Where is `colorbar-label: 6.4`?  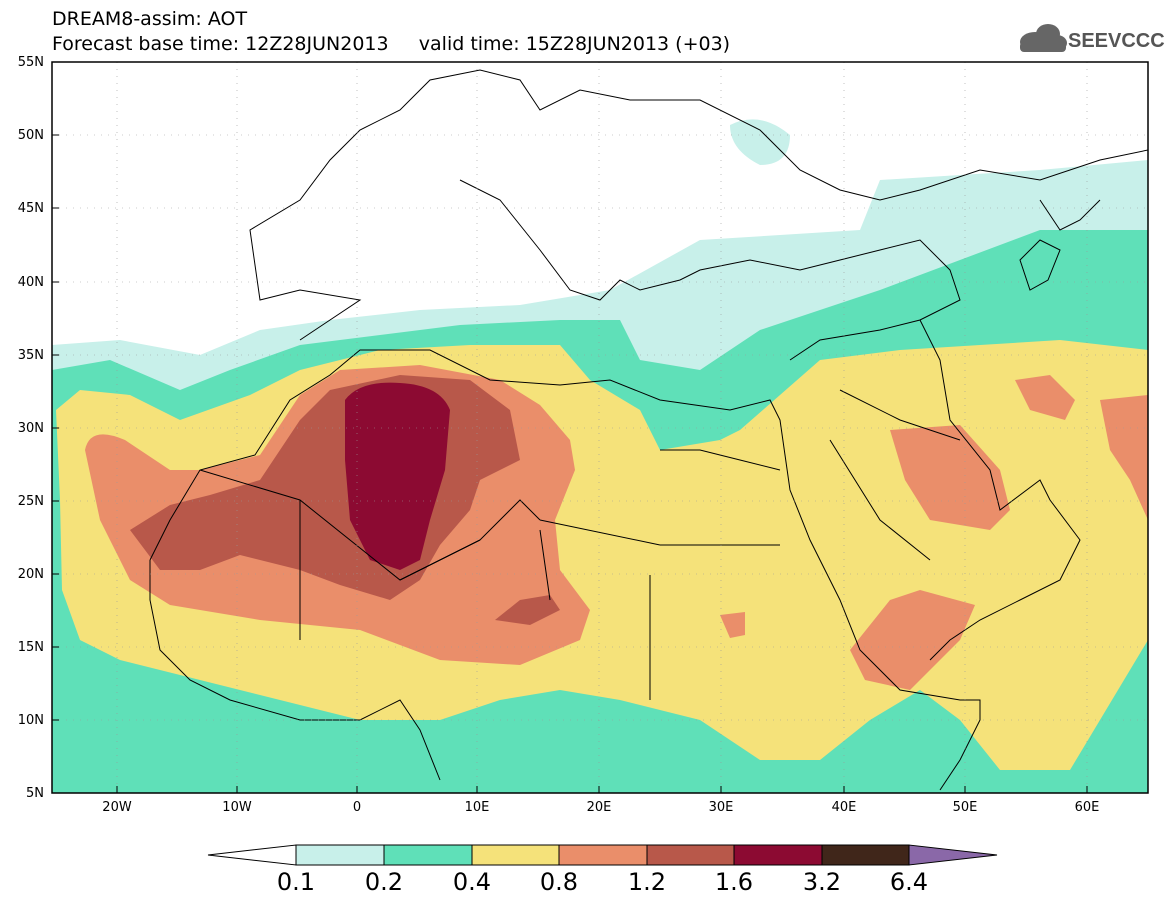 colorbar-label: 6.4 is located at coordinates (909, 882).